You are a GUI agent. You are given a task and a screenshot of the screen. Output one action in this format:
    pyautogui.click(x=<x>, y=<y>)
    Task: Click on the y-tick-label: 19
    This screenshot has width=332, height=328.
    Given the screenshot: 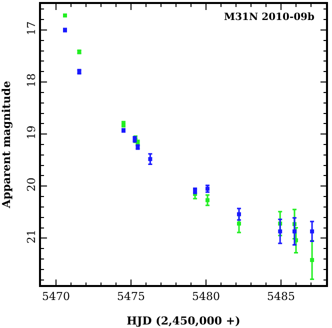 What is the action you would take?
    pyautogui.click(x=31, y=132)
    